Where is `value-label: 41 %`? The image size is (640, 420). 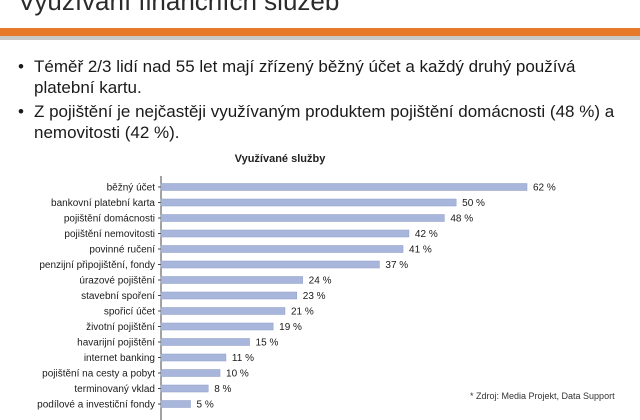
value-label: 41 % is located at coordinates (420, 250).